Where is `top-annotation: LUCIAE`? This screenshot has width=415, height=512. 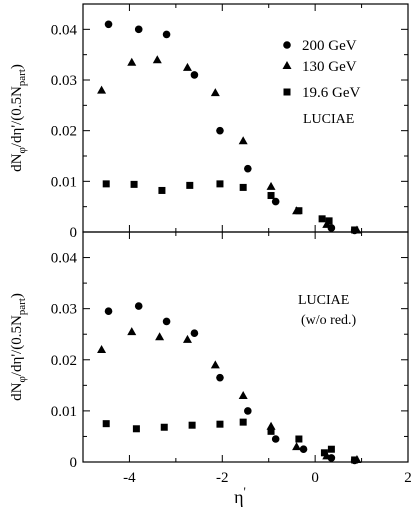
top-annotation: LUCIAE is located at coordinates (328, 119).